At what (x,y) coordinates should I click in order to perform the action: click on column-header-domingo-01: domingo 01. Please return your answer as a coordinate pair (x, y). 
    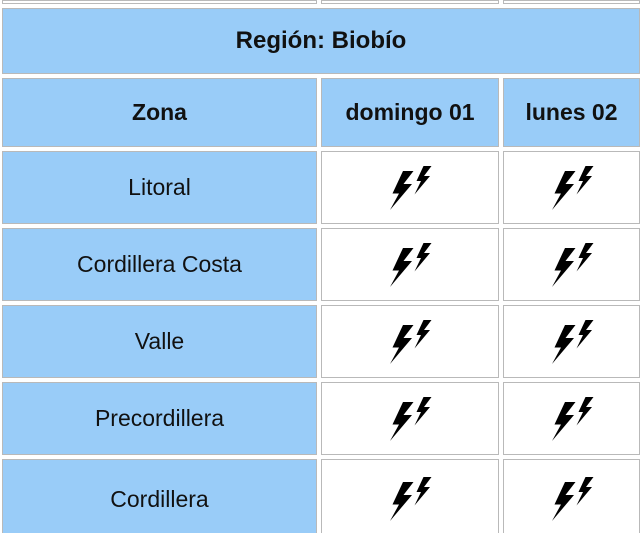
    Looking at the image, I should click on (410, 112).